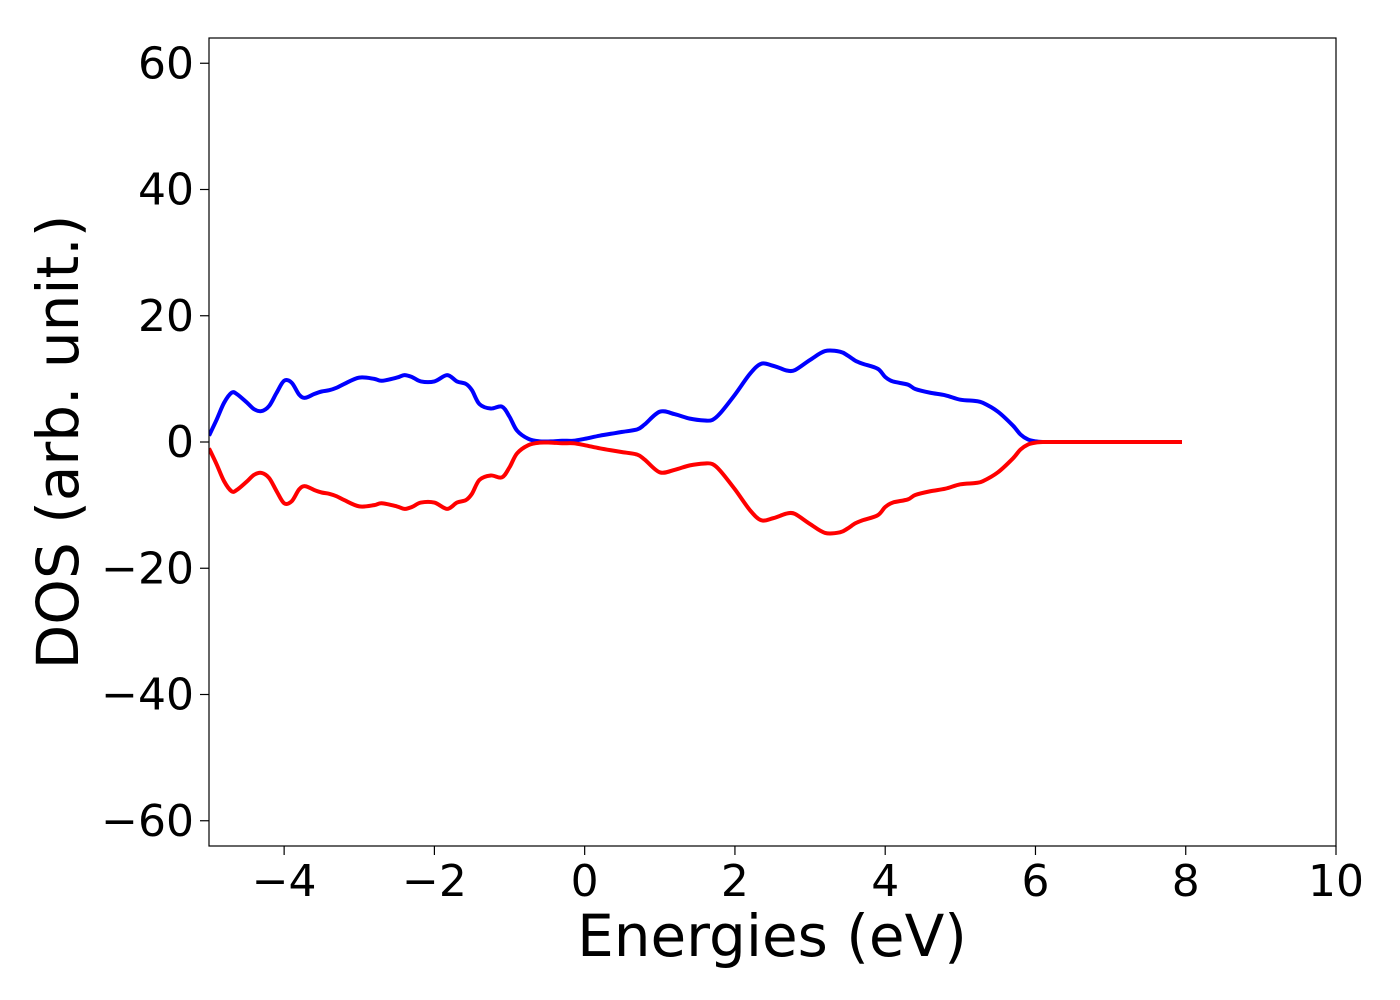  Describe the element at coordinates (1035, 881) in the screenshot. I see `x-tick-label: 6` at that location.